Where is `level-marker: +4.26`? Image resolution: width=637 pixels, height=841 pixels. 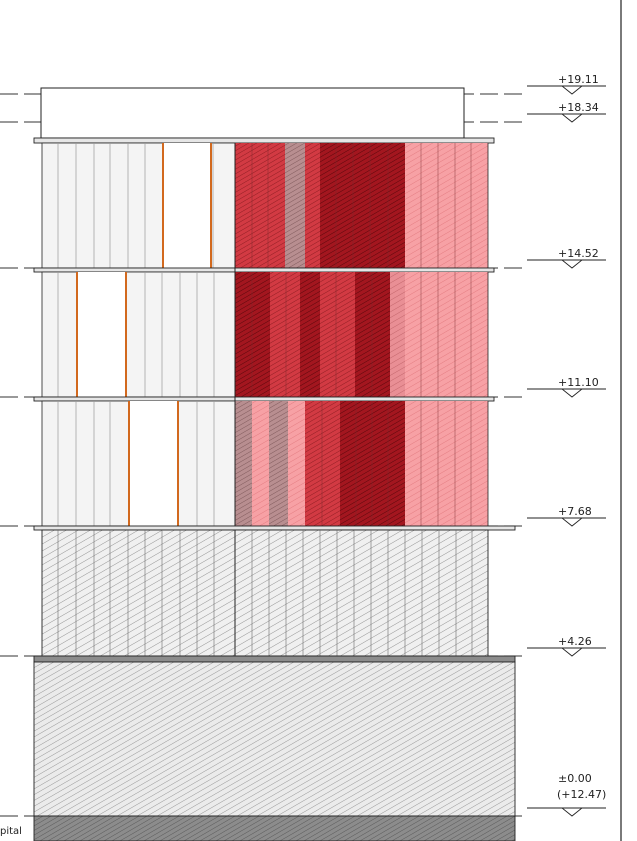
level-marker: +4.26 is located at coordinates (566, 646).